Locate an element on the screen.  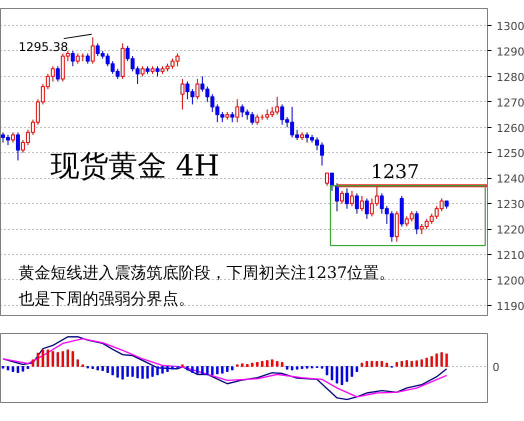
y-tick-label: 1210 is located at coordinates (510, 255).